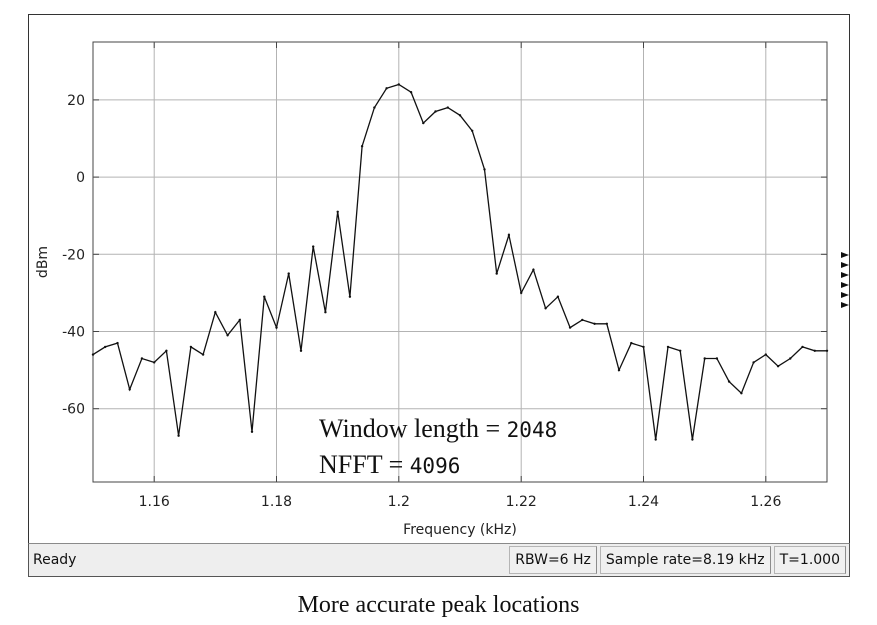  What do you see at coordinates (521, 502) in the screenshot?
I see `x-tick-label: 1.22` at bounding box center [521, 502].